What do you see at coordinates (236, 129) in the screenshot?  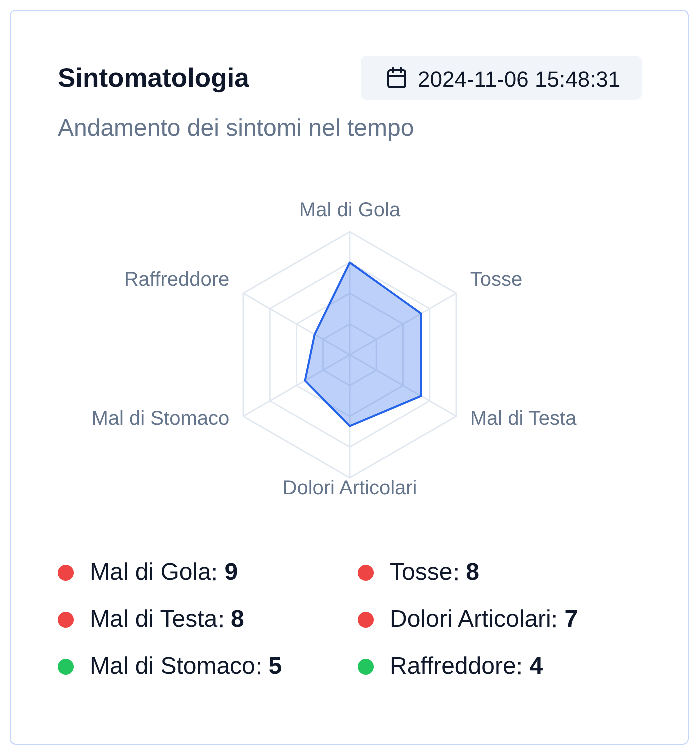 I see `chart-subtitle: Andamento dei sintomi nel tempo` at bounding box center [236, 129].